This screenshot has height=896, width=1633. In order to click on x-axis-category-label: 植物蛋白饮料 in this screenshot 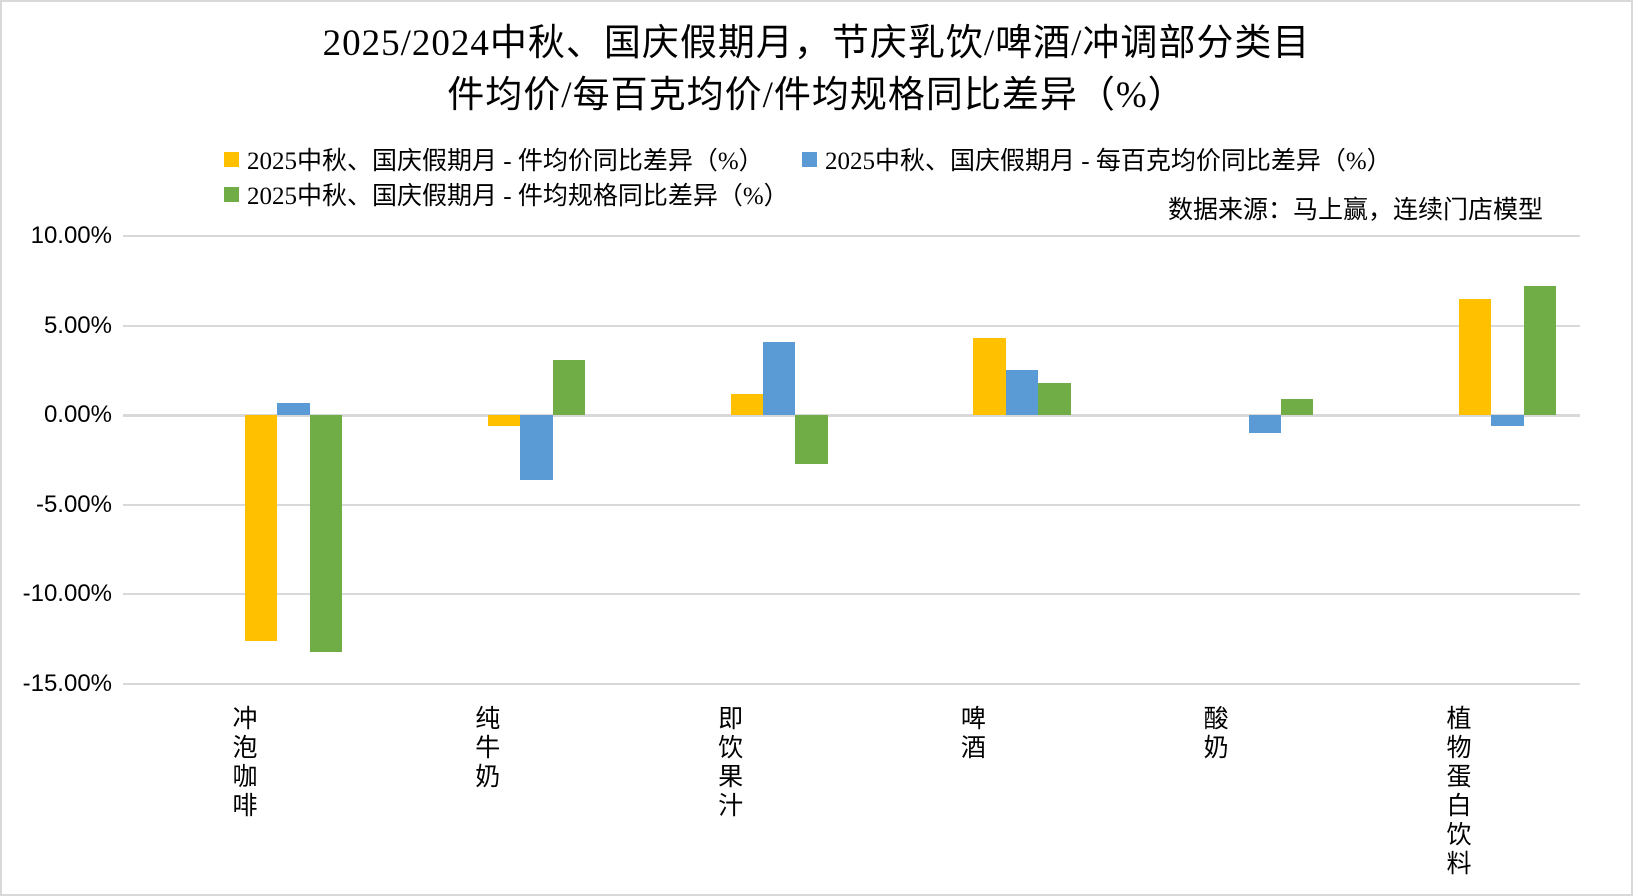, I will do `click(1459, 792)`.